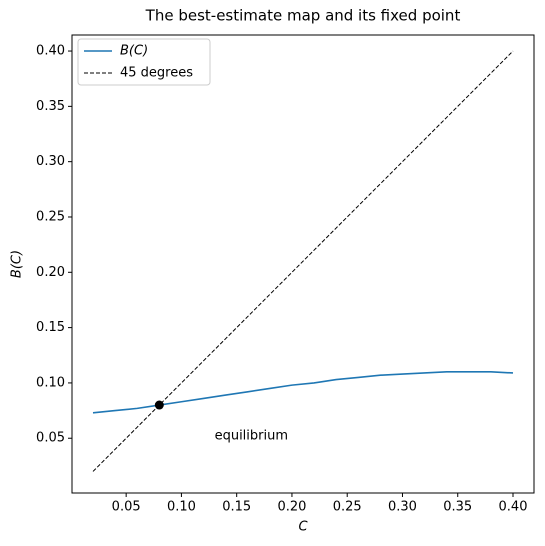 Image resolution: width=545 pixels, height=546 pixels. Describe the element at coordinates (513, 507) in the screenshot. I see `x-tick-label: 0.40` at that location.